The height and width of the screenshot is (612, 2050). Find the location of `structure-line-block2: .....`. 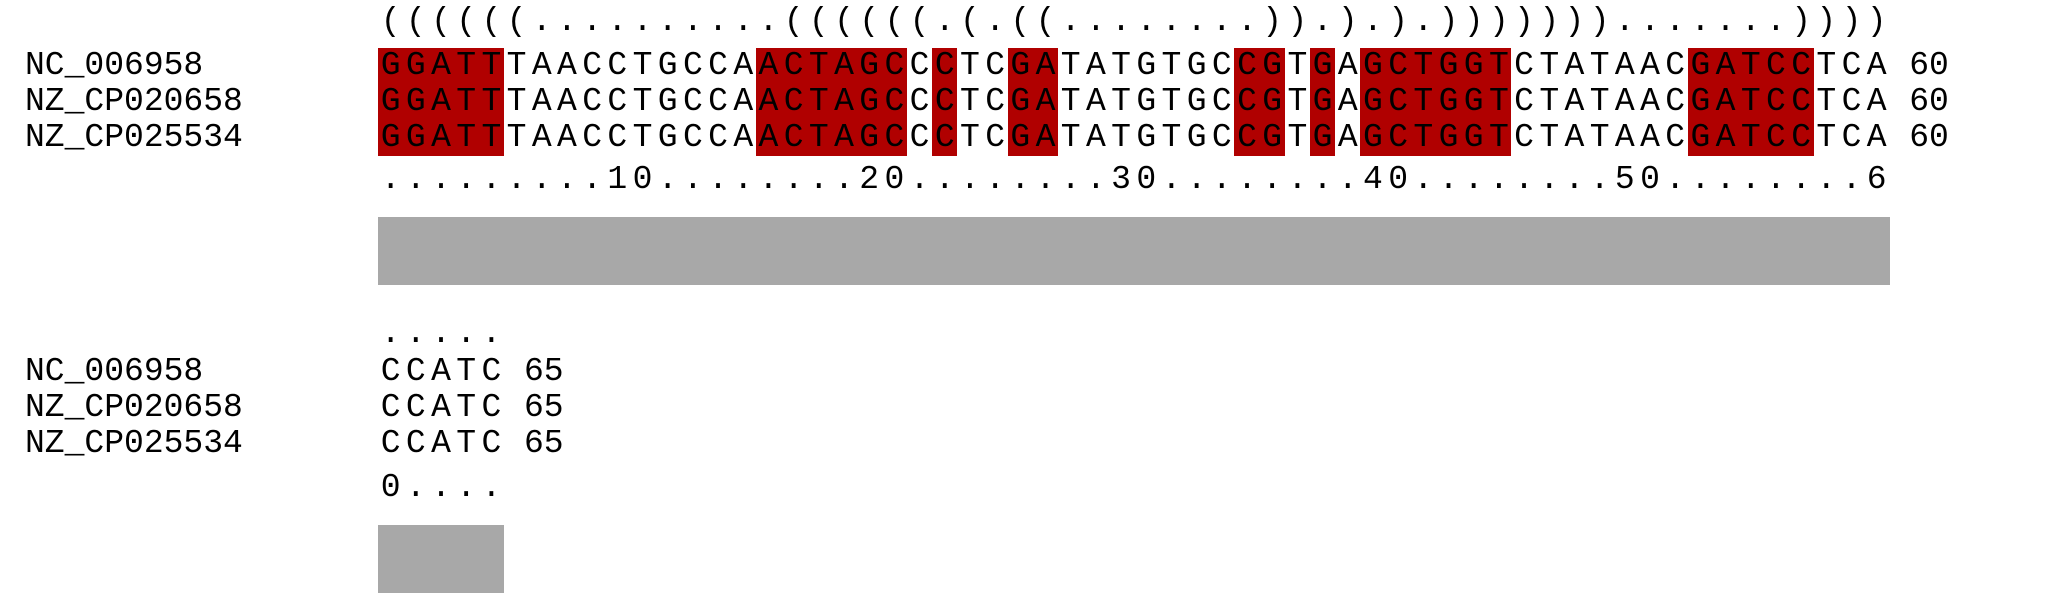

structure-line-block2: ..... is located at coordinates (441, 334).